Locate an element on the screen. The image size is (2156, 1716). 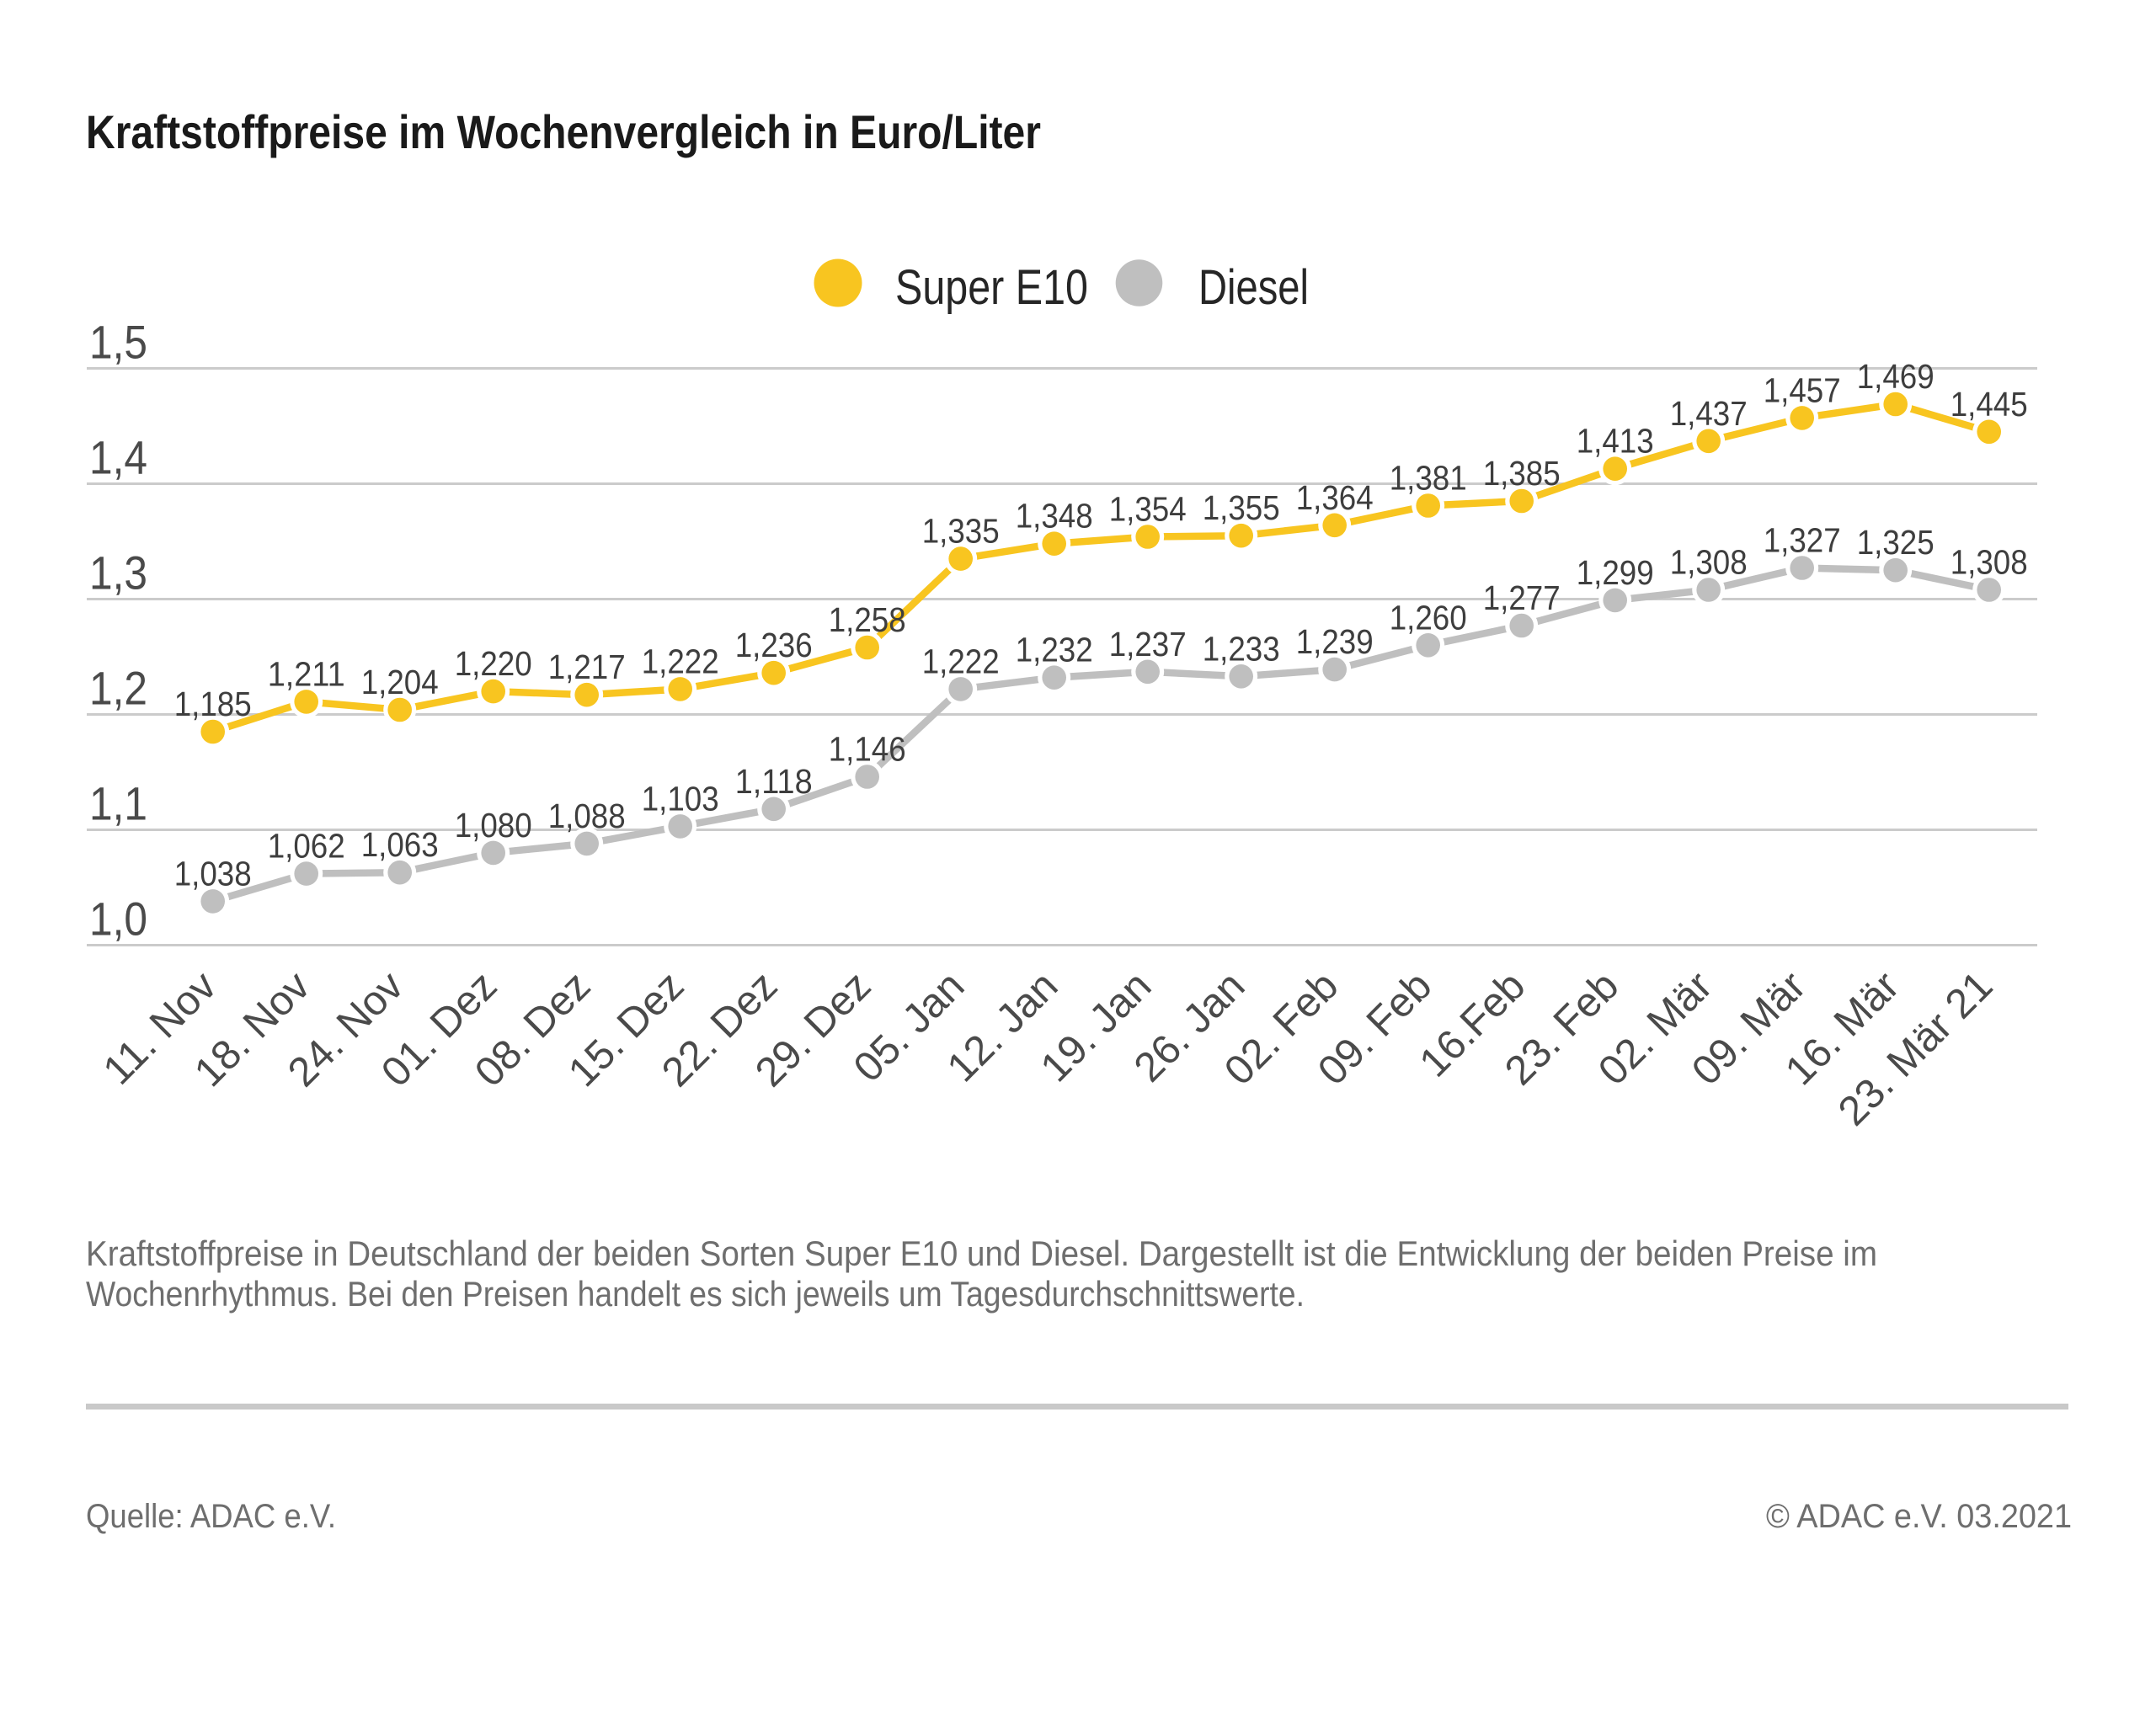
svg-text: 1,277 is located at coordinates (1522, 597).